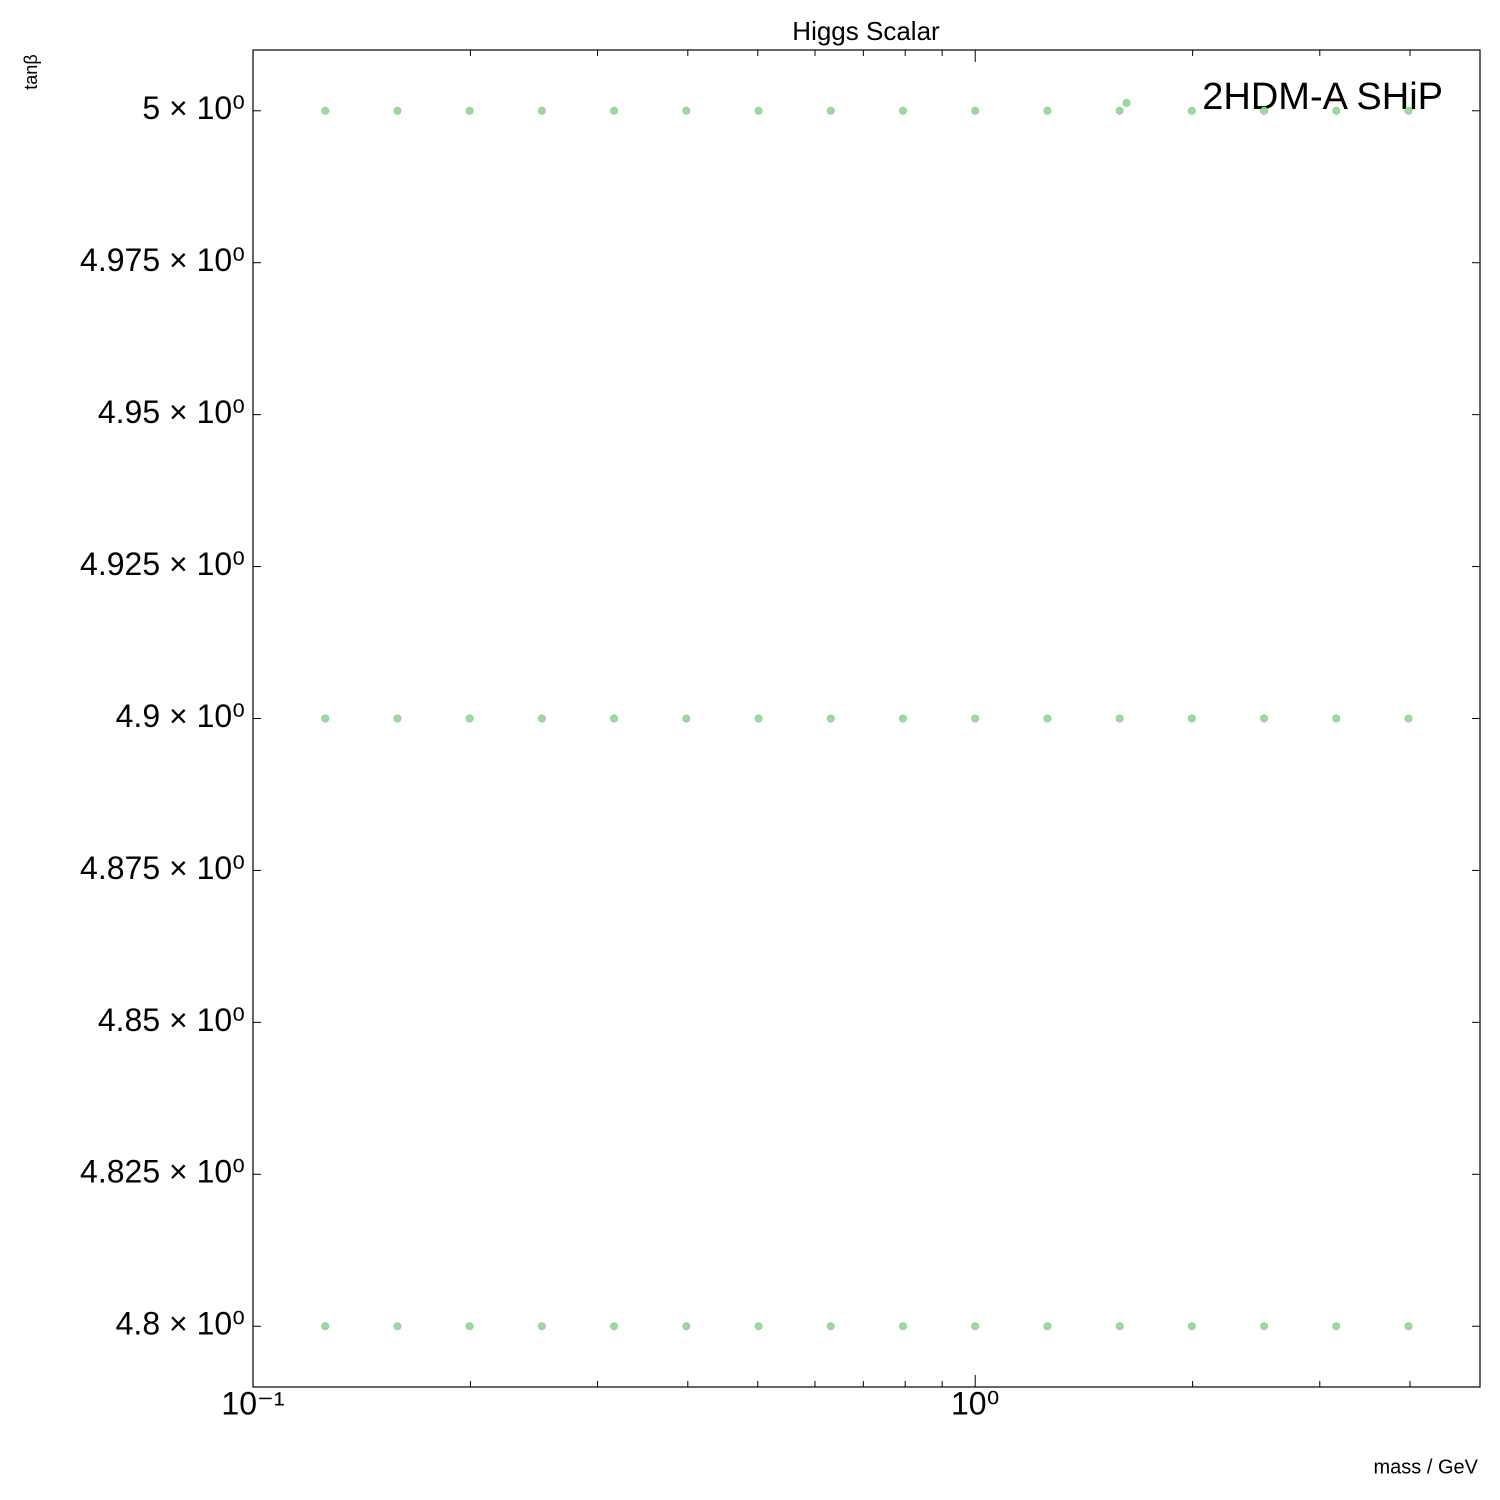  Describe the element at coordinates (162, 260) in the screenshot. I see `y-tick-label: 4.975 × 10⁰` at that location.